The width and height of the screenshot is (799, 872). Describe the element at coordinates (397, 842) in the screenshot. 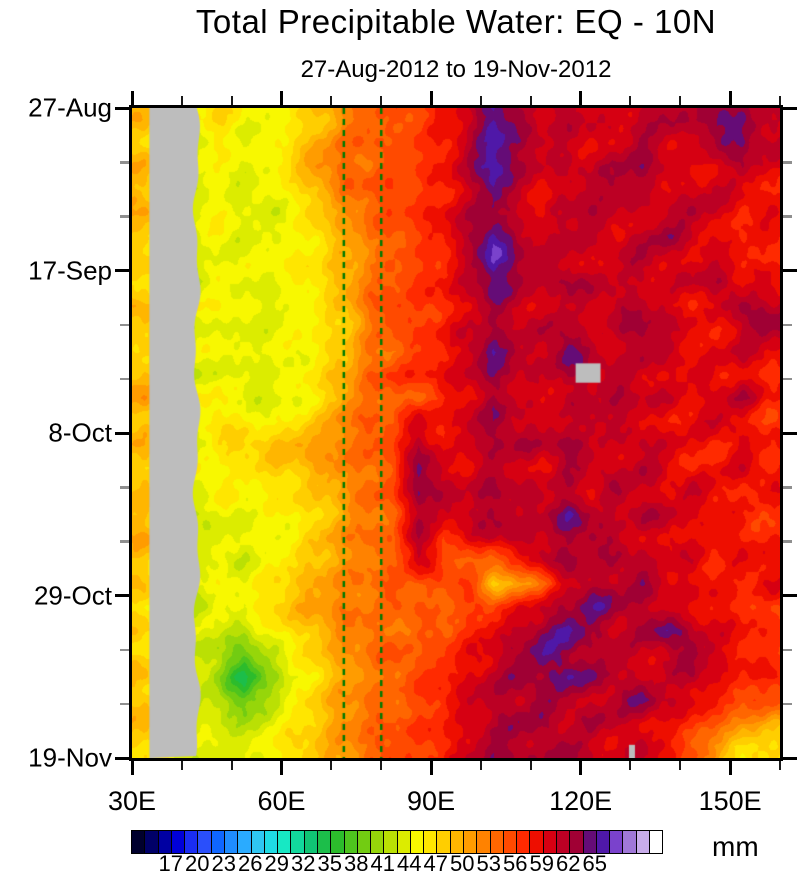

I see `colorbar` at that location.